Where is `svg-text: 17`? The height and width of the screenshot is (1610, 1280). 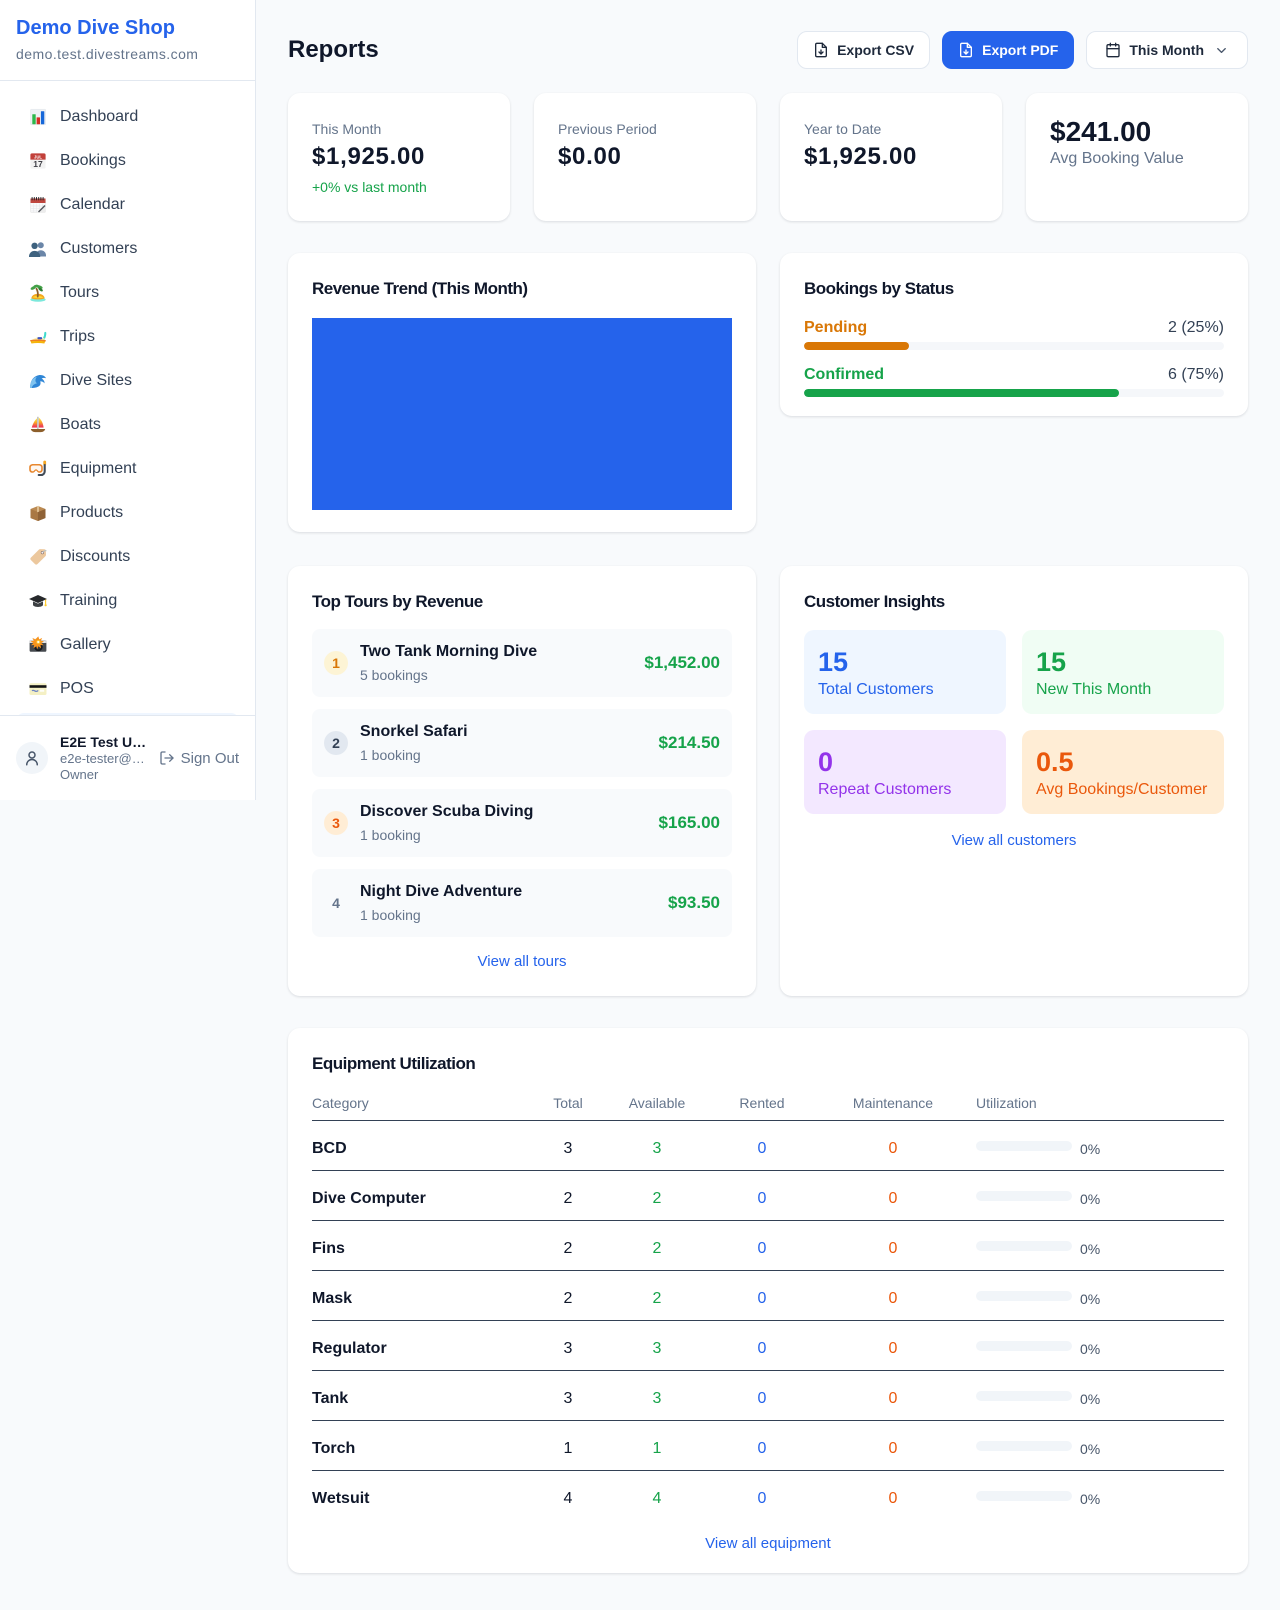 svg-text: 17 is located at coordinates (38, 164).